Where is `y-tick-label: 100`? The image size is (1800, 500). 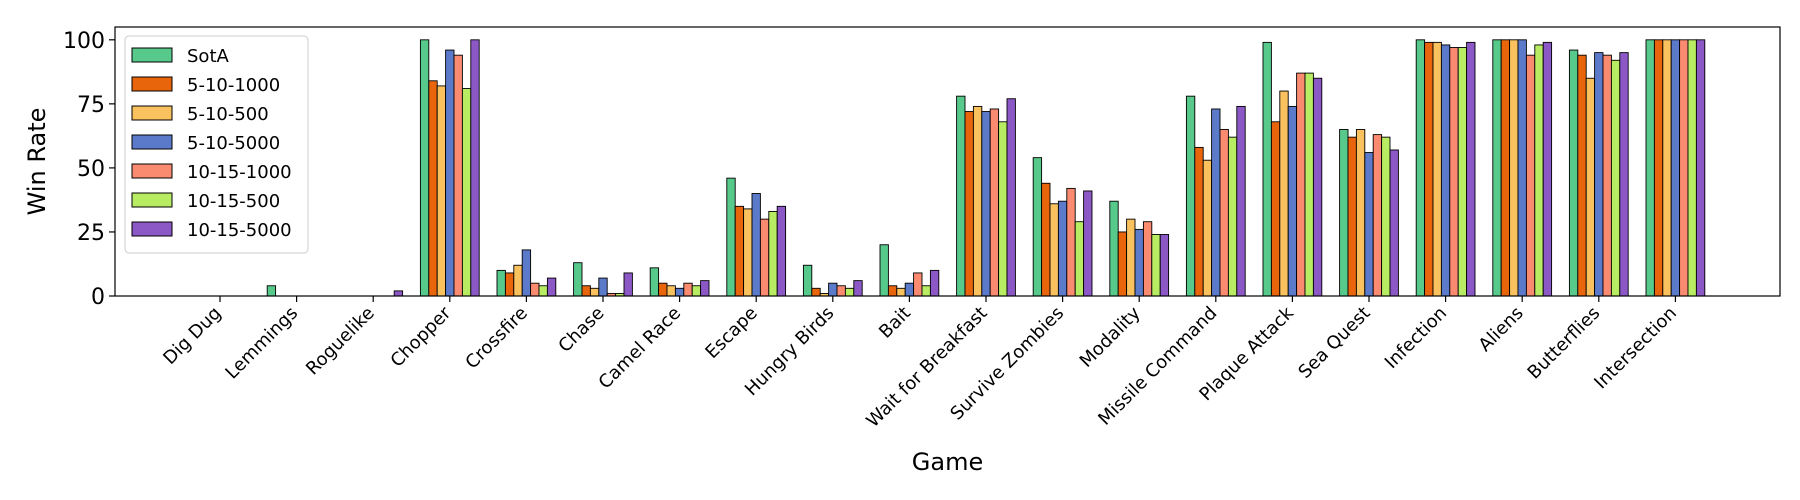
y-tick-label: 100 is located at coordinates (84, 41).